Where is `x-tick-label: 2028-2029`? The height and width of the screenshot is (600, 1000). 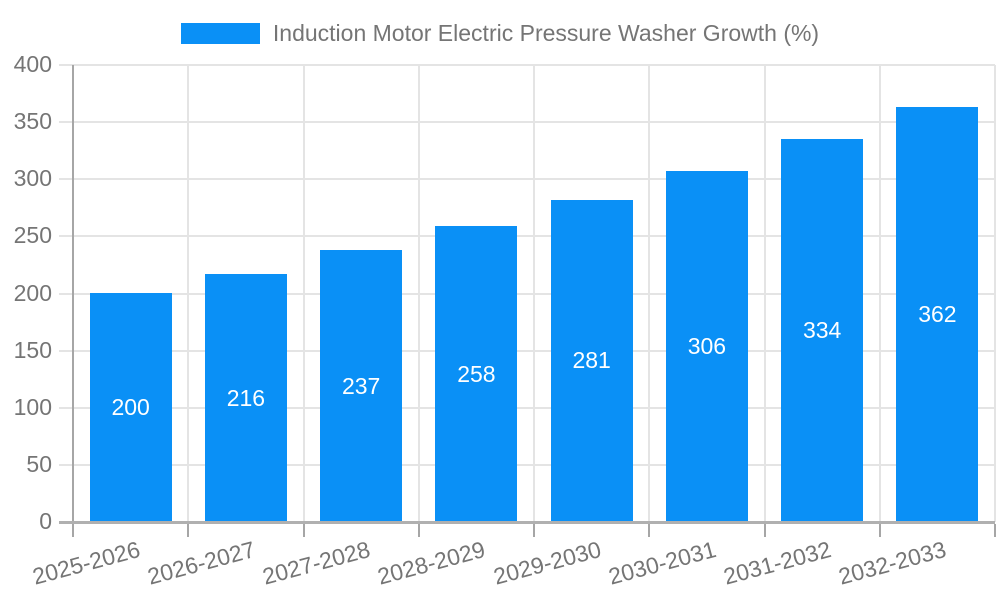 x-tick-label: 2028-2029 is located at coordinates (432, 563).